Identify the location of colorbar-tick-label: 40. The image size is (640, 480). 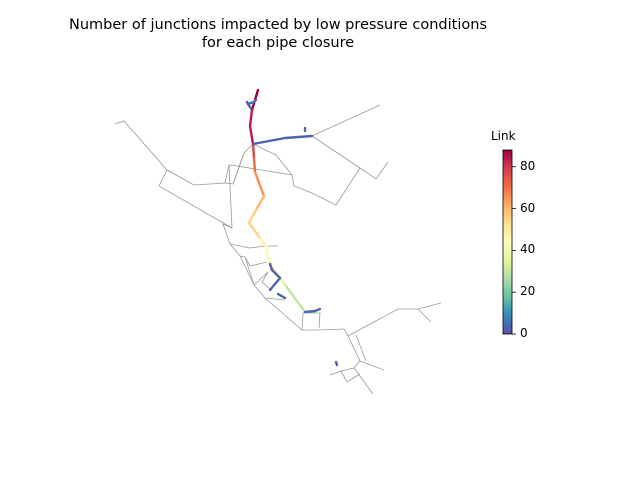
(528, 249).